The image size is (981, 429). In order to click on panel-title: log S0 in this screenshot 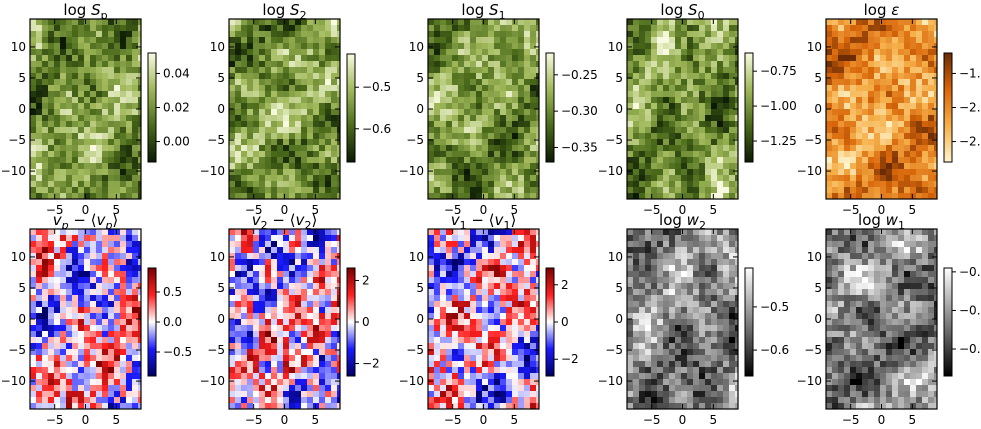, I will do `click(682, 11)`.